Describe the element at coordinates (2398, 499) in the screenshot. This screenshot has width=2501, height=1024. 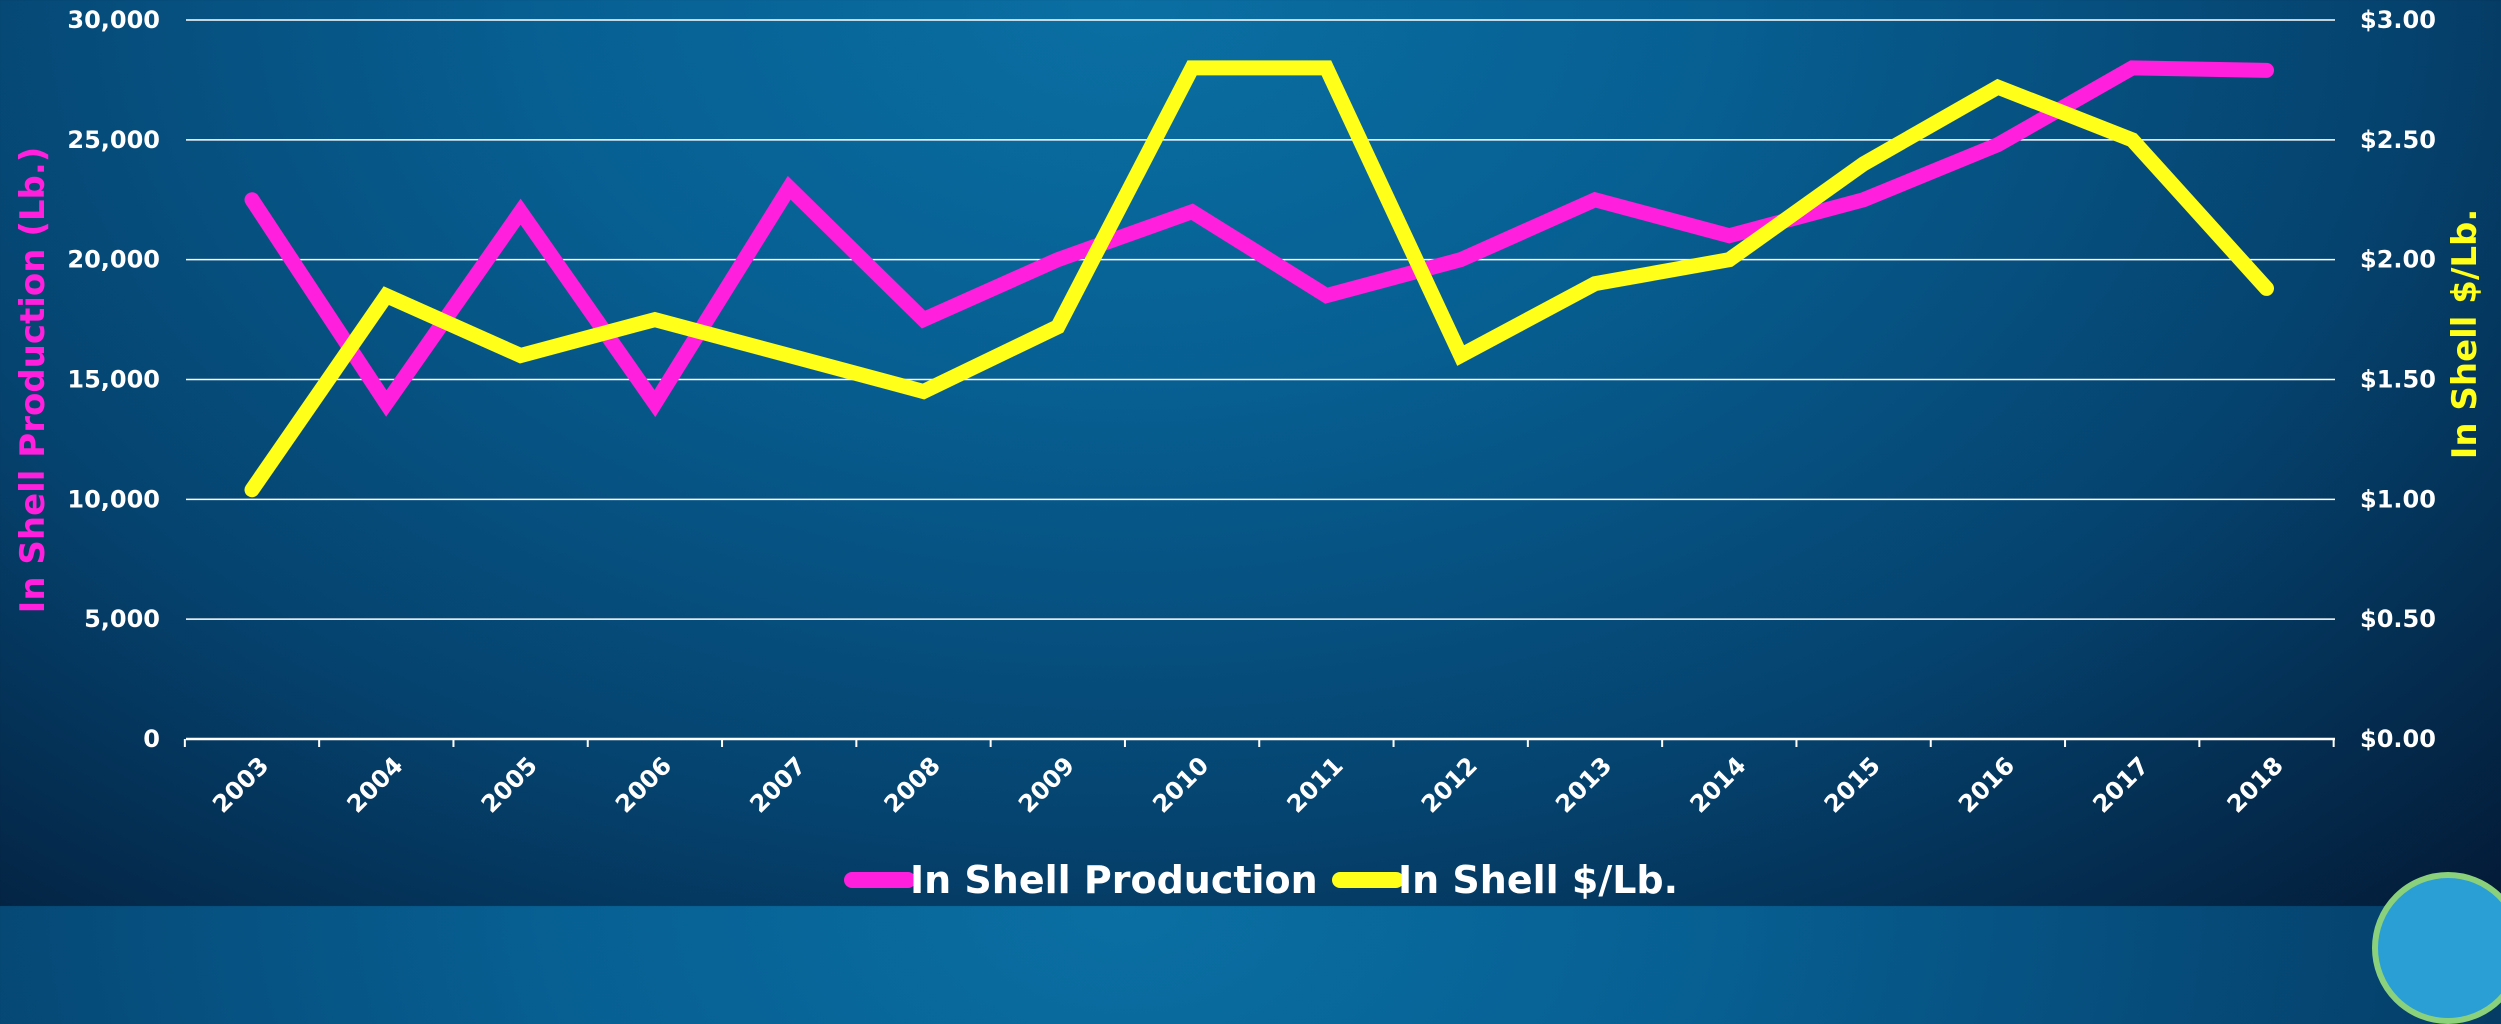
I see `y-right-tick-label: $1.00` at that location.